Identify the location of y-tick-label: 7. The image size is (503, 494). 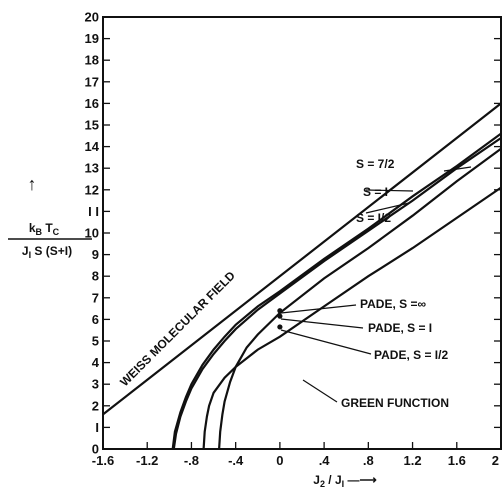
(95, 297).